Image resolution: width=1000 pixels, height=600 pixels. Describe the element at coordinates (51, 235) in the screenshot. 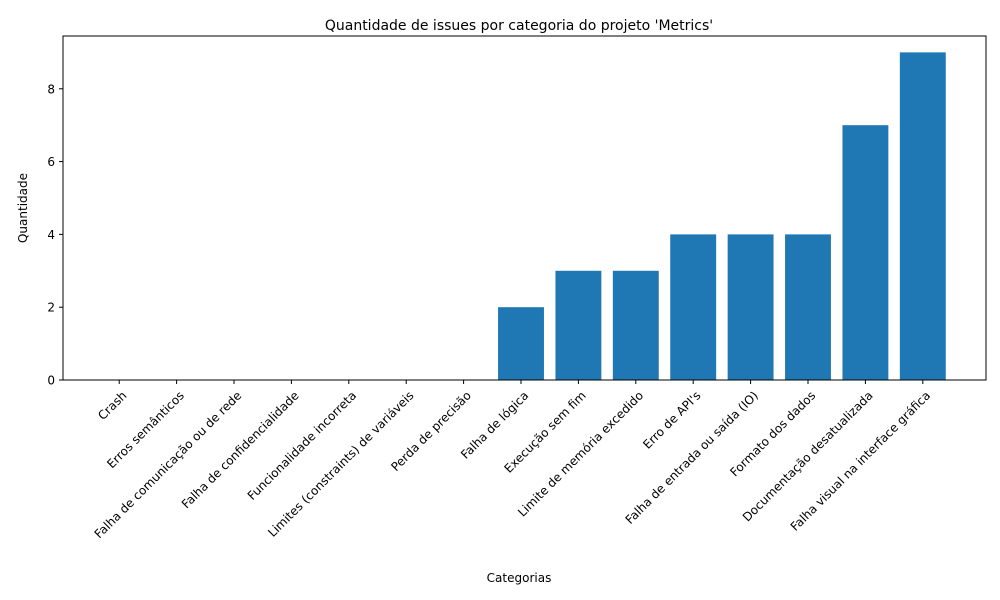

I see `y-tick-label: 4` at that location.